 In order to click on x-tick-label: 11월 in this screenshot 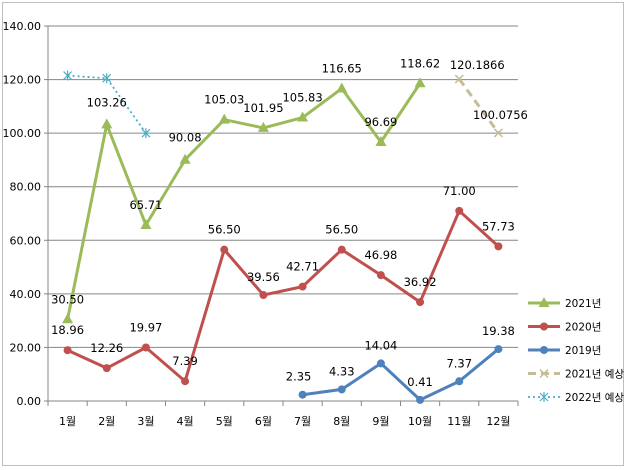, I will do `click(459, 421)`.